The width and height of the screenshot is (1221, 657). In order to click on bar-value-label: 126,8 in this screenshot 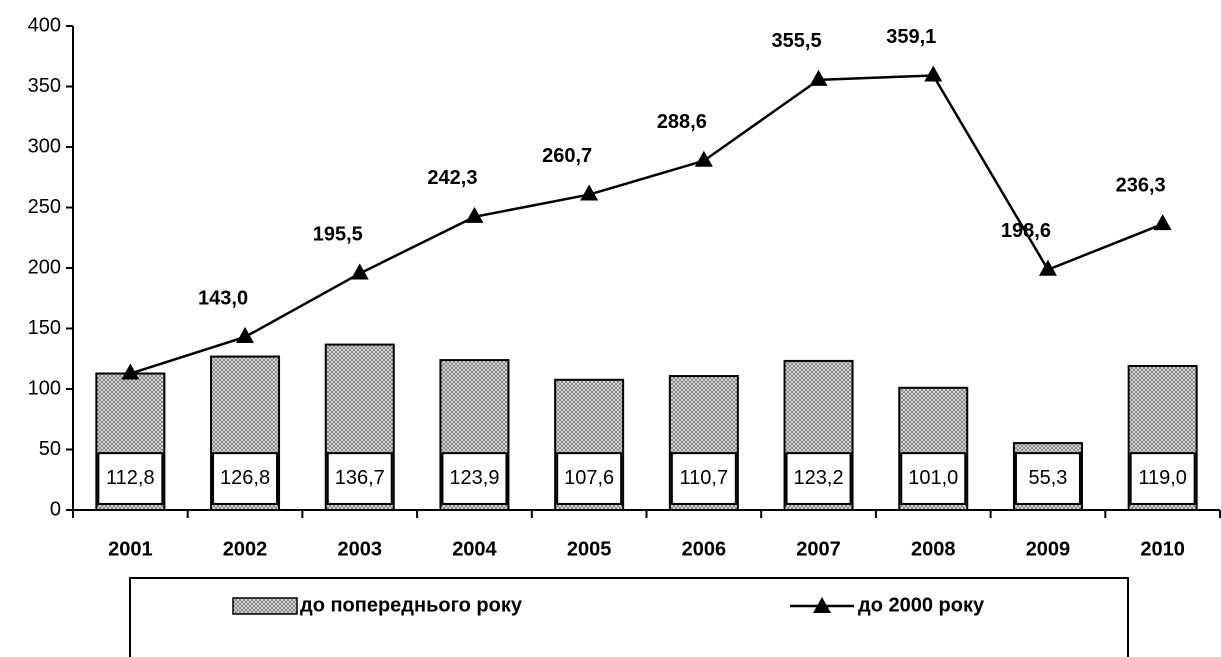, I will do `click(245, 478)`.